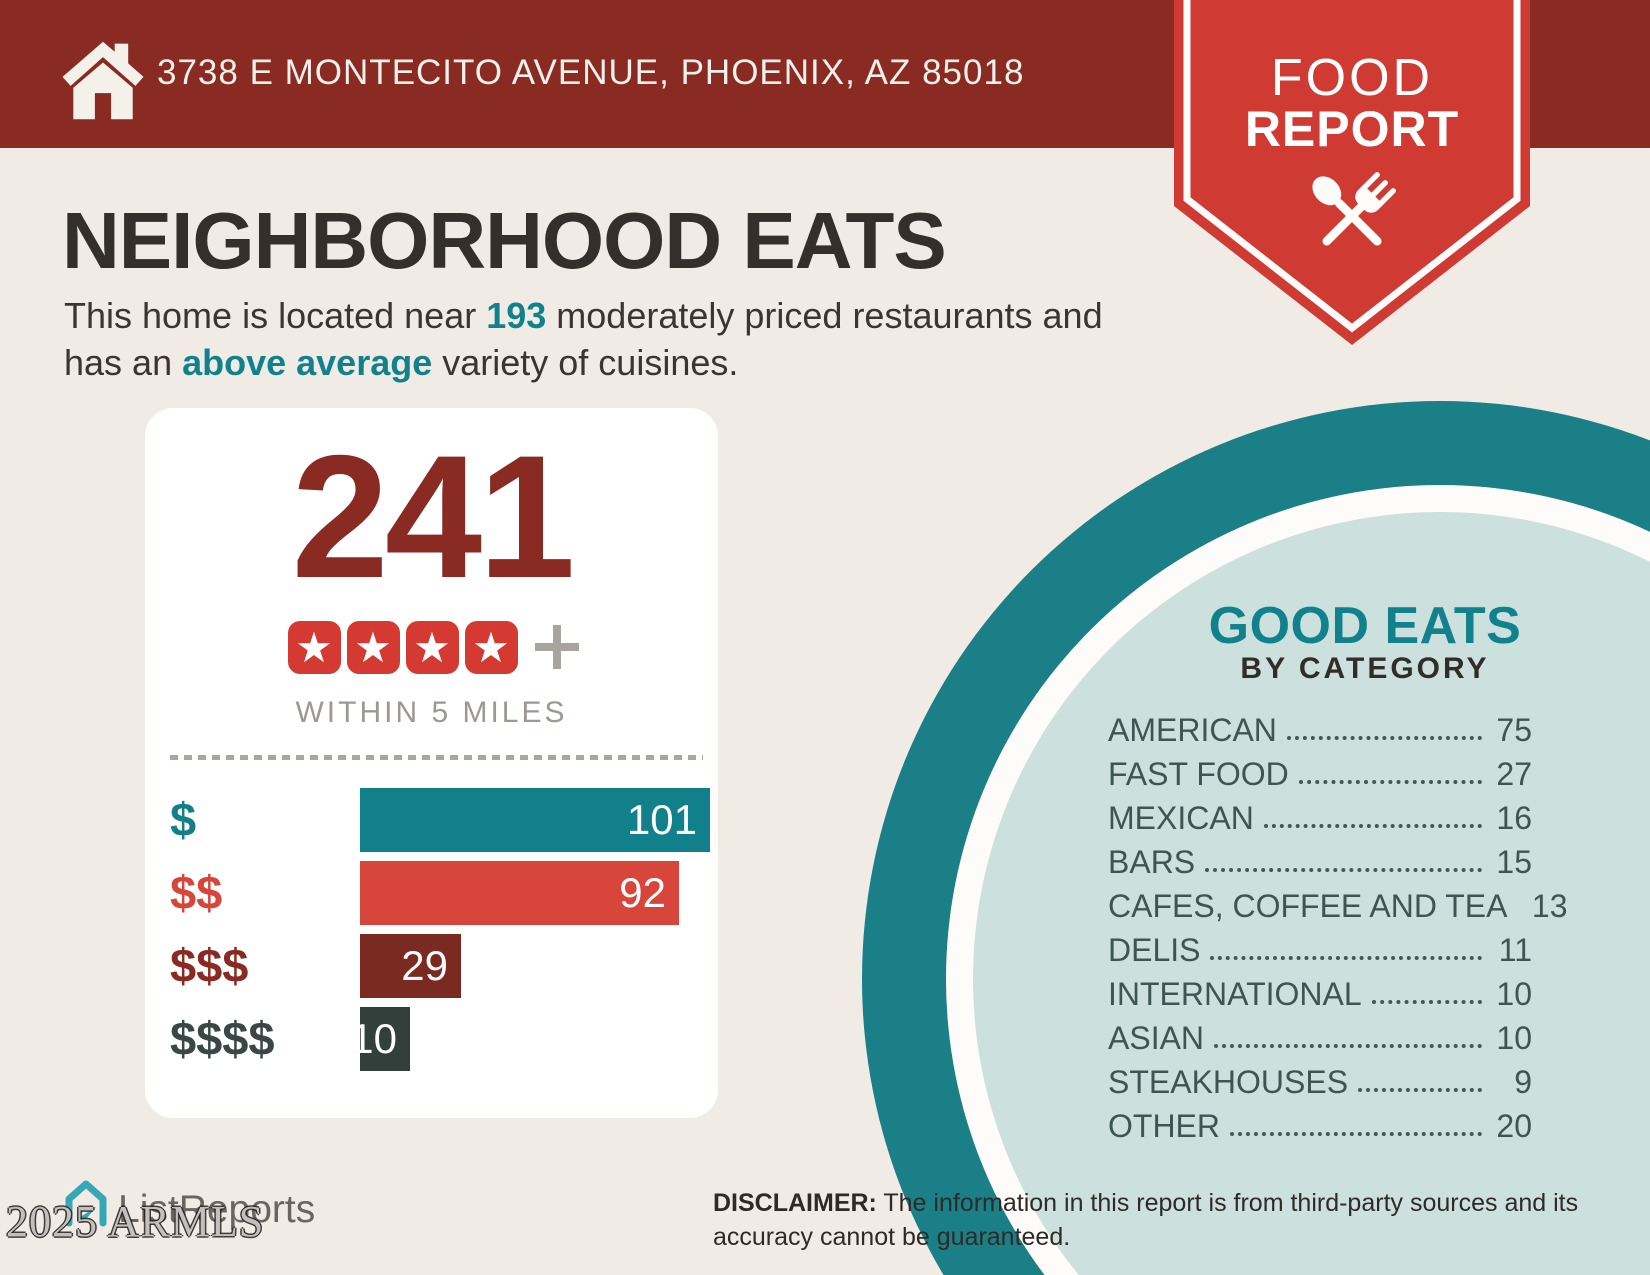 This screenshot has width=1650, height=1275. Describe the element at coordinates (1308, 906) in the screenshot. I see `category-label: CAFES, COFFEE AND TEA` at that location.